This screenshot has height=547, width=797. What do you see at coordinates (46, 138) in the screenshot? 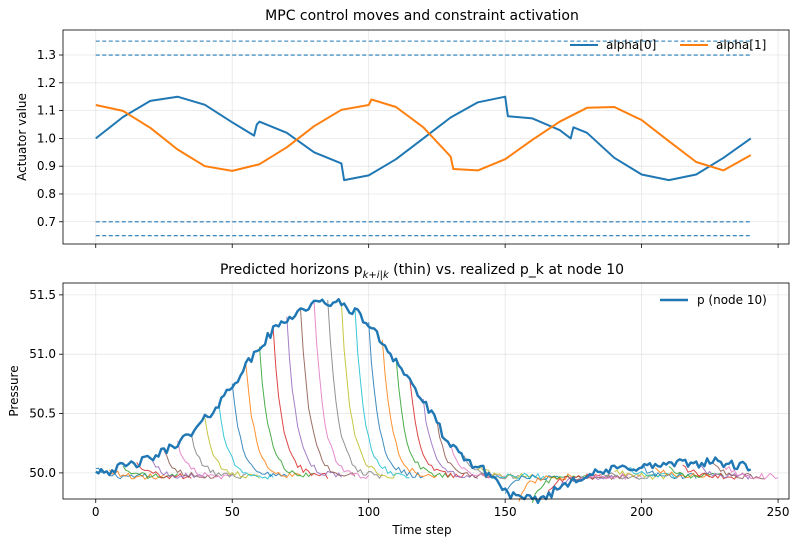
I see `y-tick-label: 1.0` at bounding box center [46, 138].